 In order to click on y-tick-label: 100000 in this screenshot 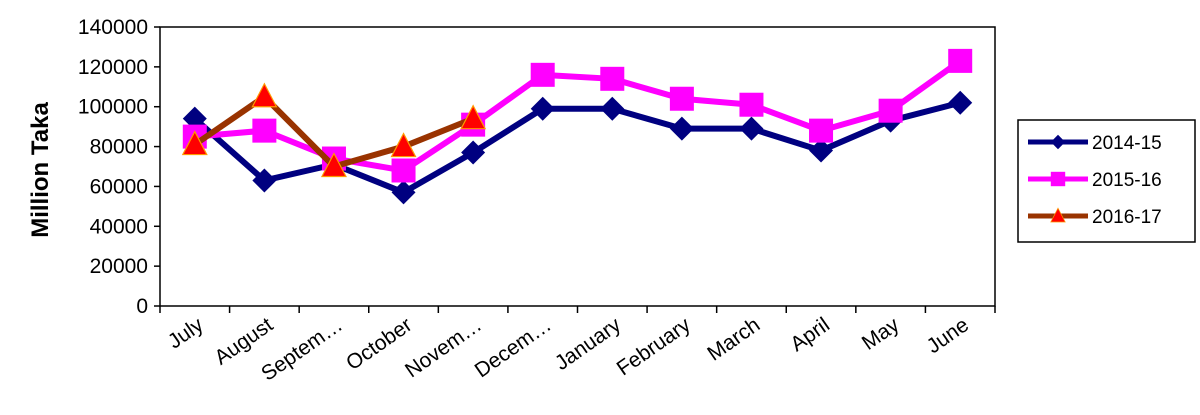, I will do `click(113, 107)`.